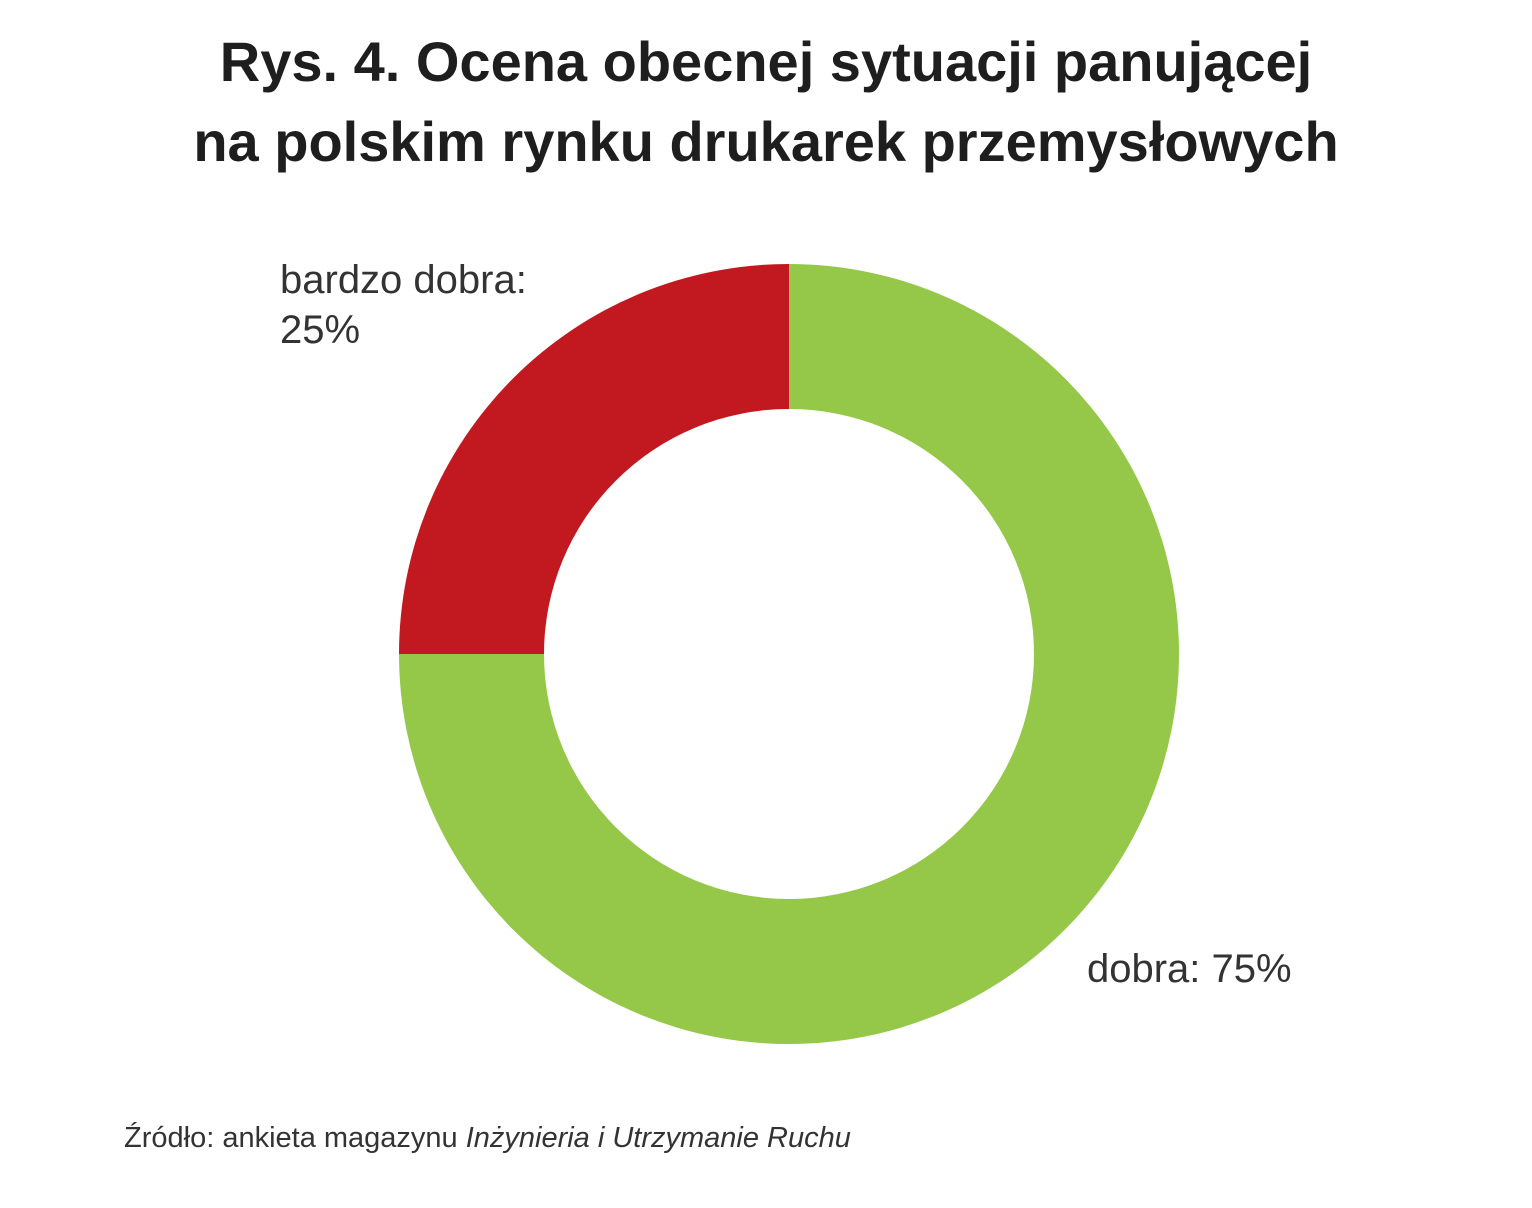 This screenshot has height=1208, width=1532. Describe the element at coordinates (766, 141) in the screenshot. I see `title-line: na polskim rynku drukarek przemysłowych` at that location.